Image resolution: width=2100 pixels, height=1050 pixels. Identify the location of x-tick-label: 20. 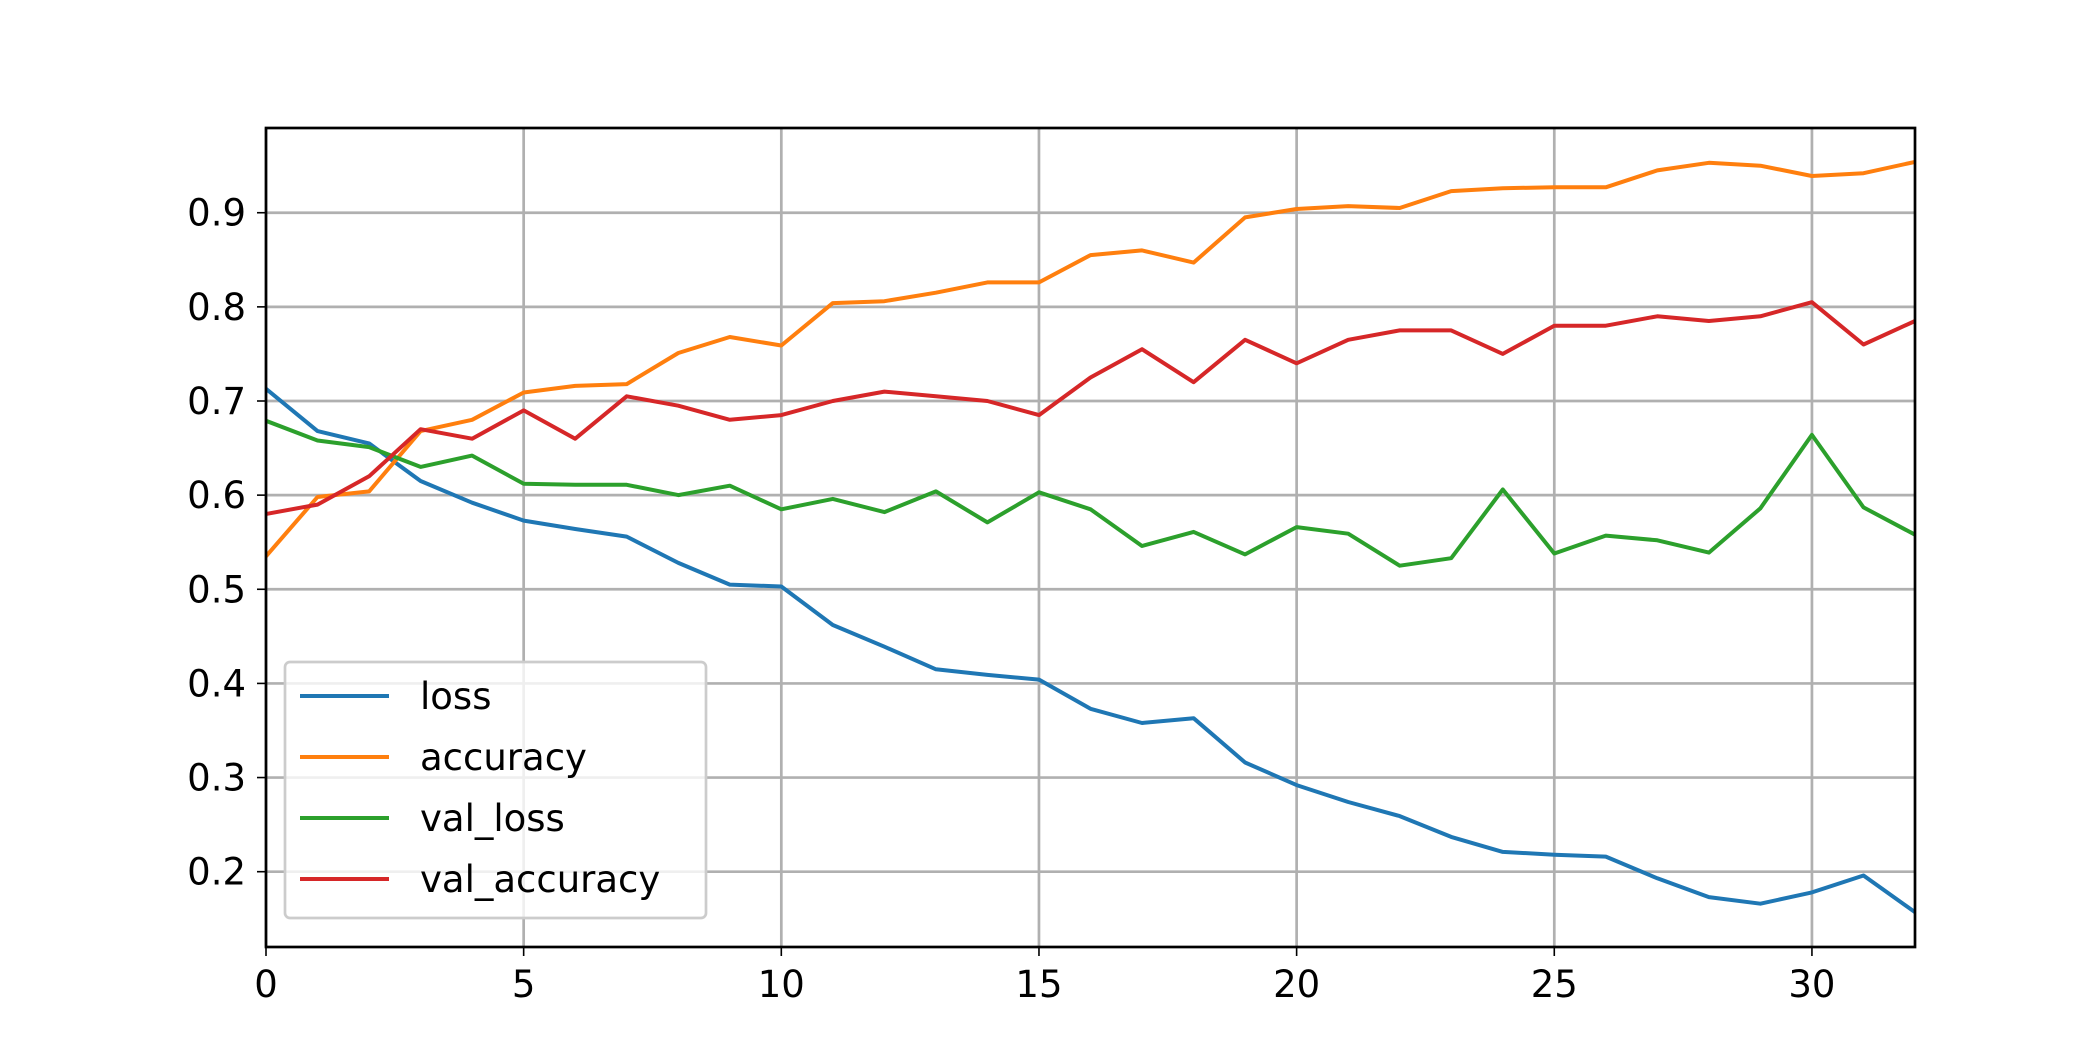
(1296, 984).